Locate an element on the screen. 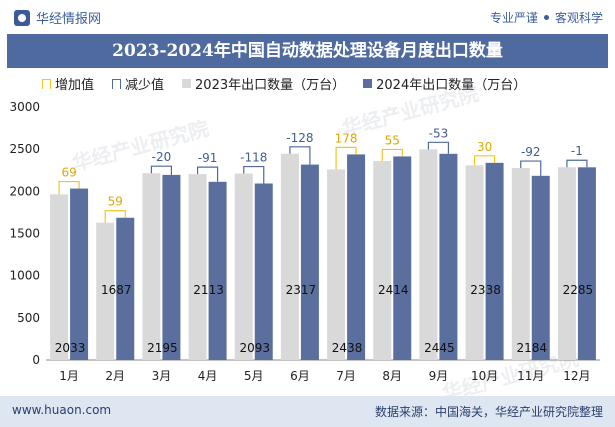  value-label-2024: 2445 is located at coordinates (439, 348).